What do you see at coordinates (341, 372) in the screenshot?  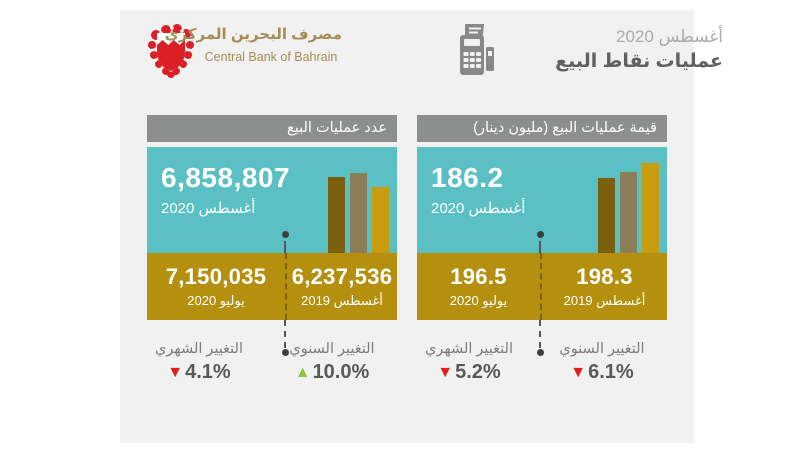 I see `annual-change-pct: 10.0%` at bounding box center [341, 372].